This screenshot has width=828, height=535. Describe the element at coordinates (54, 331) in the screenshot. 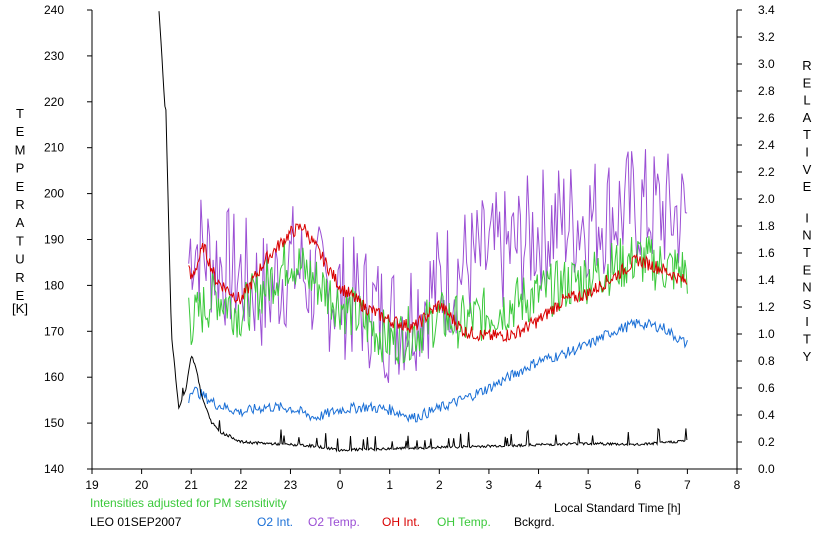

I see `y-left-tick-label: 170` at that location.